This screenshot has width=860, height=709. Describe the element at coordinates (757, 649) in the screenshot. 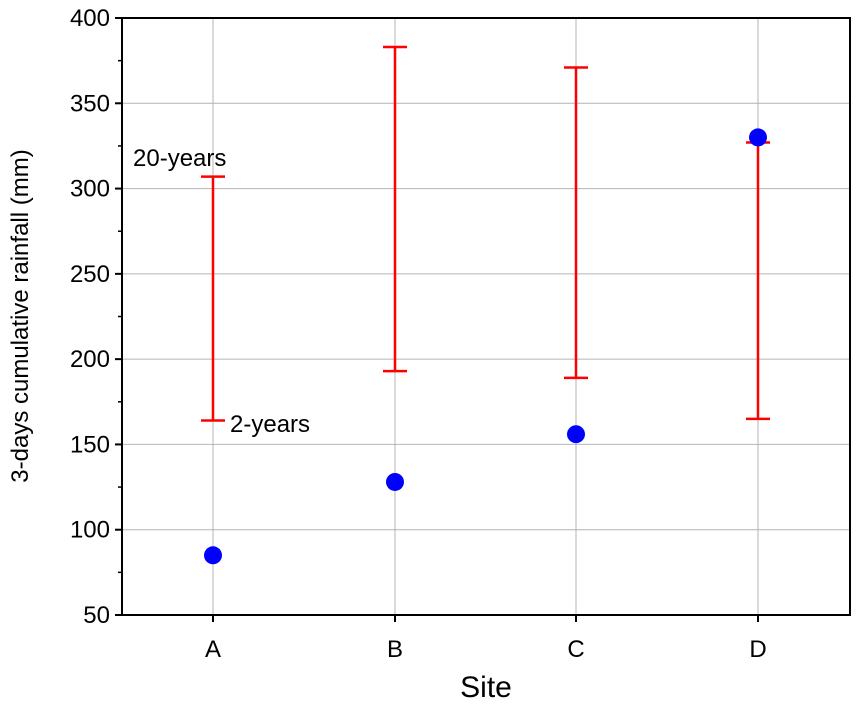

I see `x-tick-label: D` at that location.